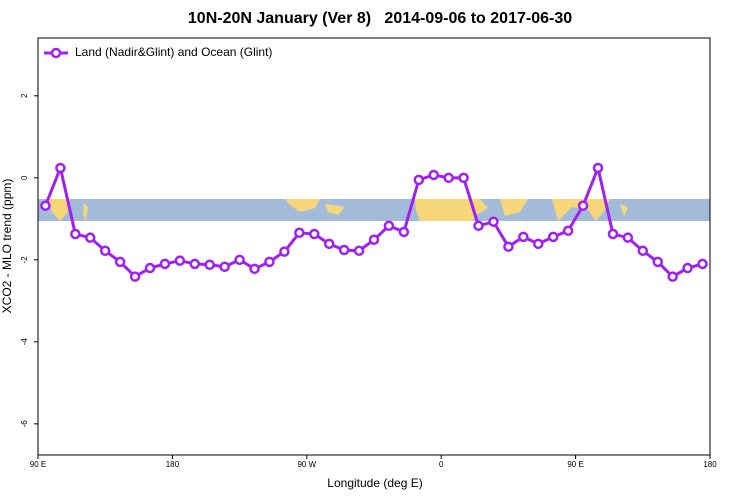 This screenshot has height=500, width=750. I want to click on y-tick-label: 0, so click(24, 177).